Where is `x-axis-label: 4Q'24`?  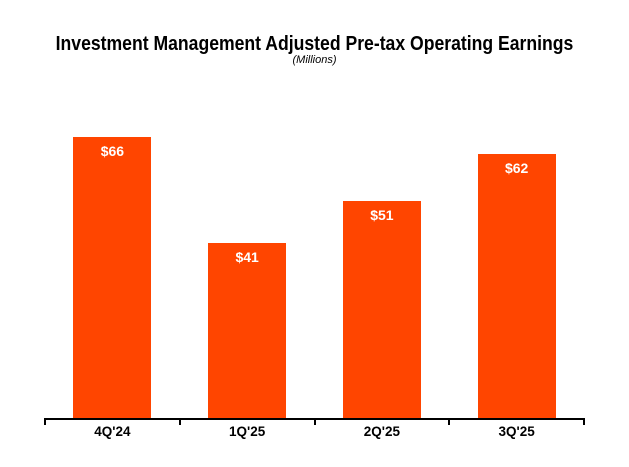 x-axis-label: 4Q'24 is located at coordinates (112, 431).